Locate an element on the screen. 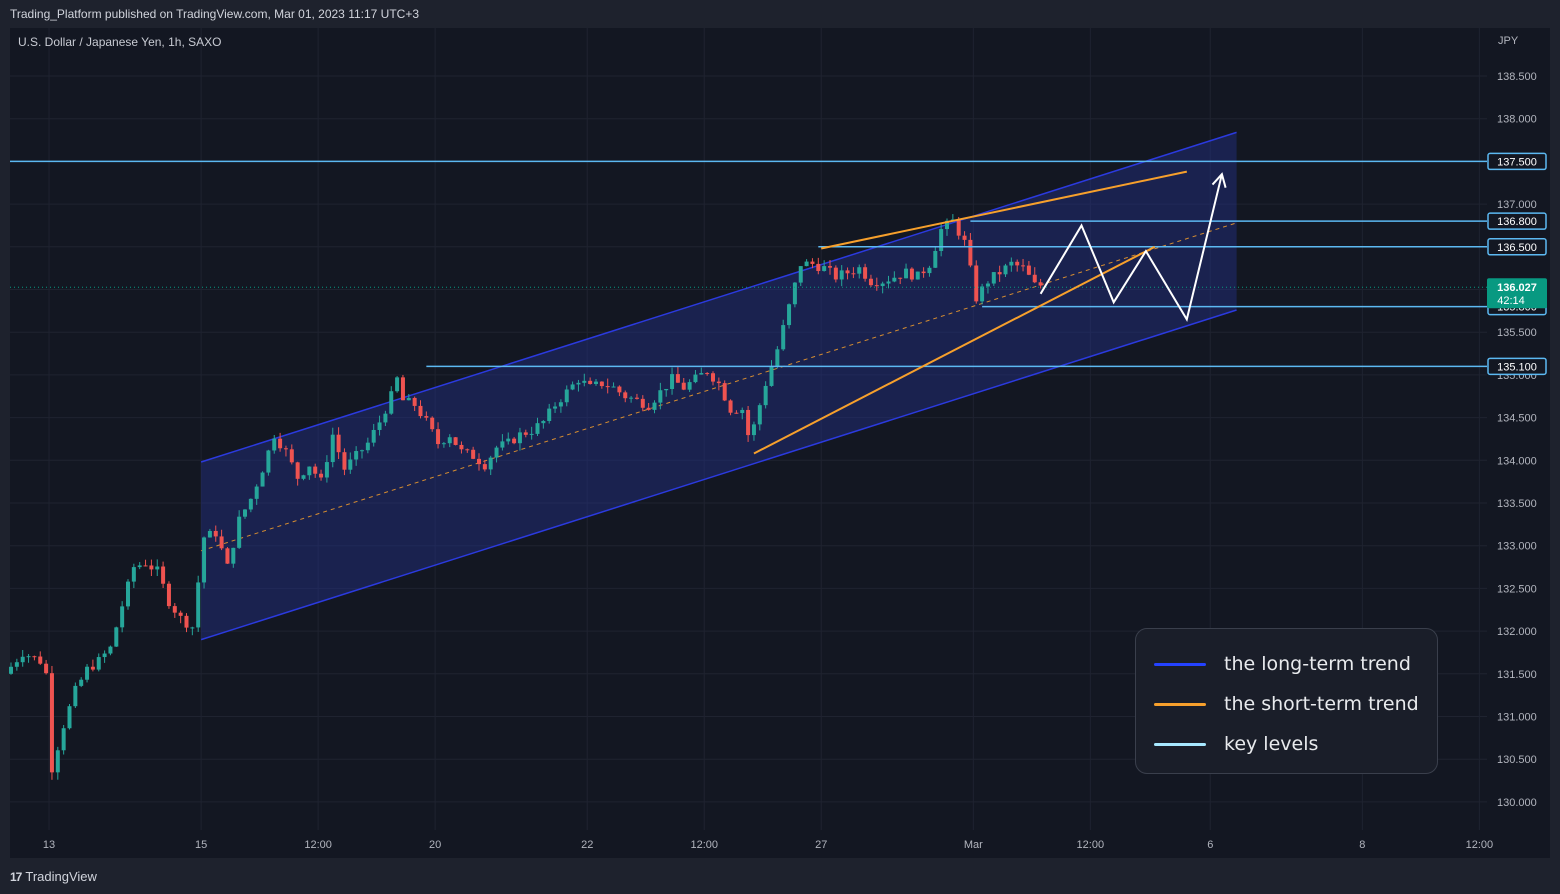 The height and width of the screenshot is (894, 1560). tradingview-brand: 17 TradingView is located at coordinates (53, 876).